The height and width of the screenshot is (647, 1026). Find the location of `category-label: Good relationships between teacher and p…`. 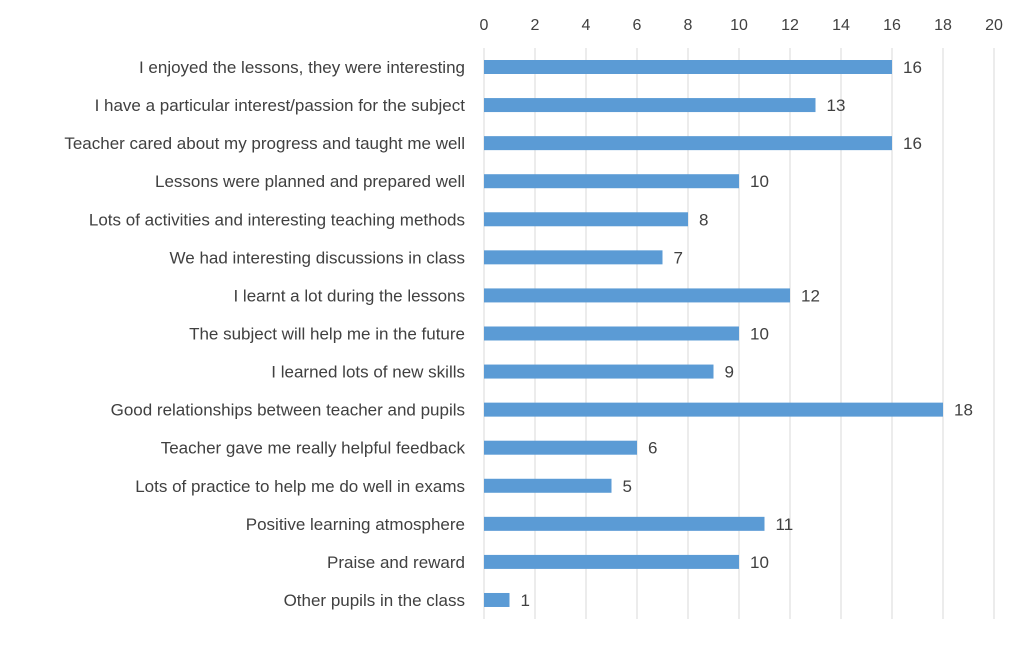

category-label: Good relationships between teacher and p… is located at coordinates (288, 410).